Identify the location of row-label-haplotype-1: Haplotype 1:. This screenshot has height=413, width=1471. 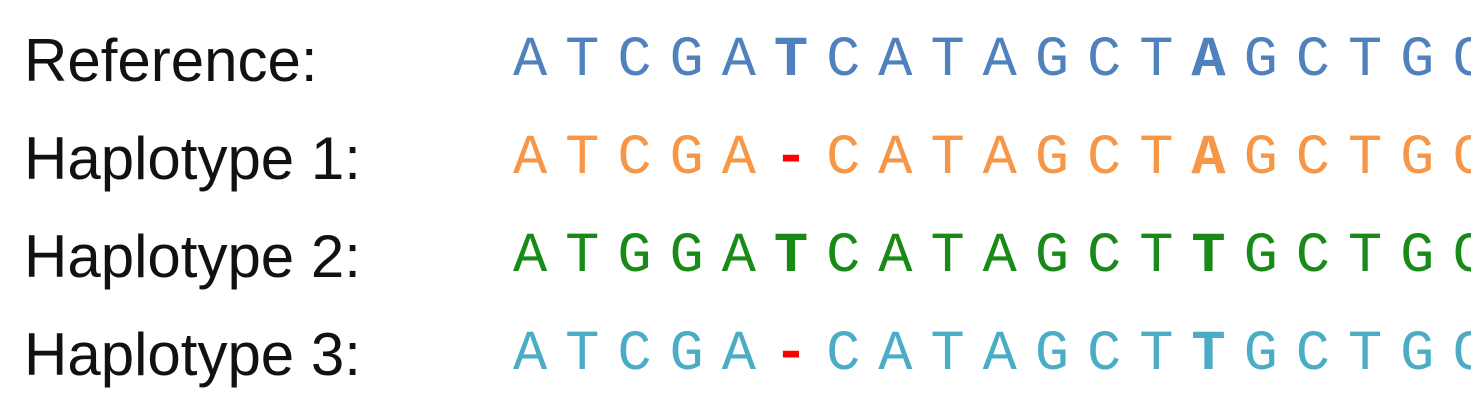
(192, 158).